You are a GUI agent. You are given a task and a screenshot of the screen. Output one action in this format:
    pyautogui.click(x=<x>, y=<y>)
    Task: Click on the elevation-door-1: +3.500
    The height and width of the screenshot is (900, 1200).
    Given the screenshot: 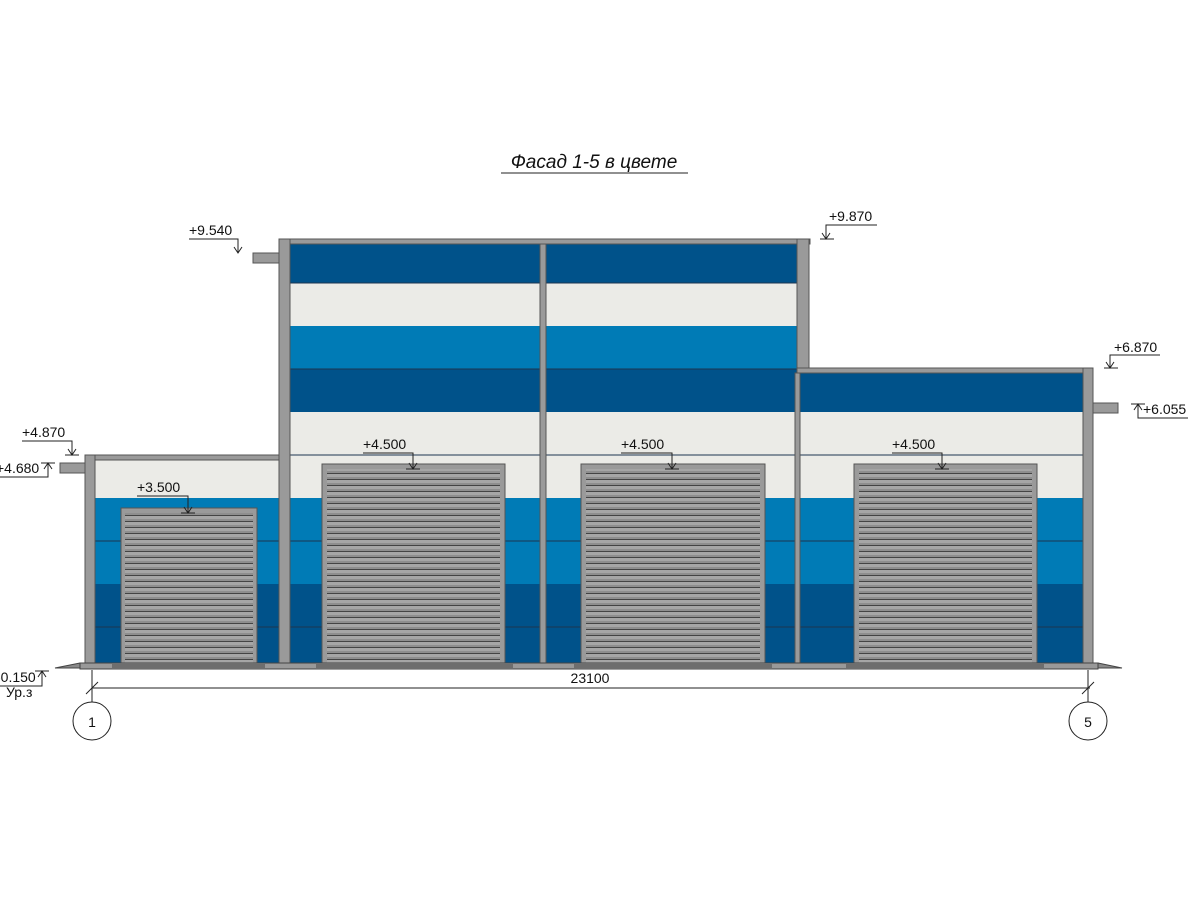 What is the action you would take?
    pyautogui.click(x=166, y=496)
    